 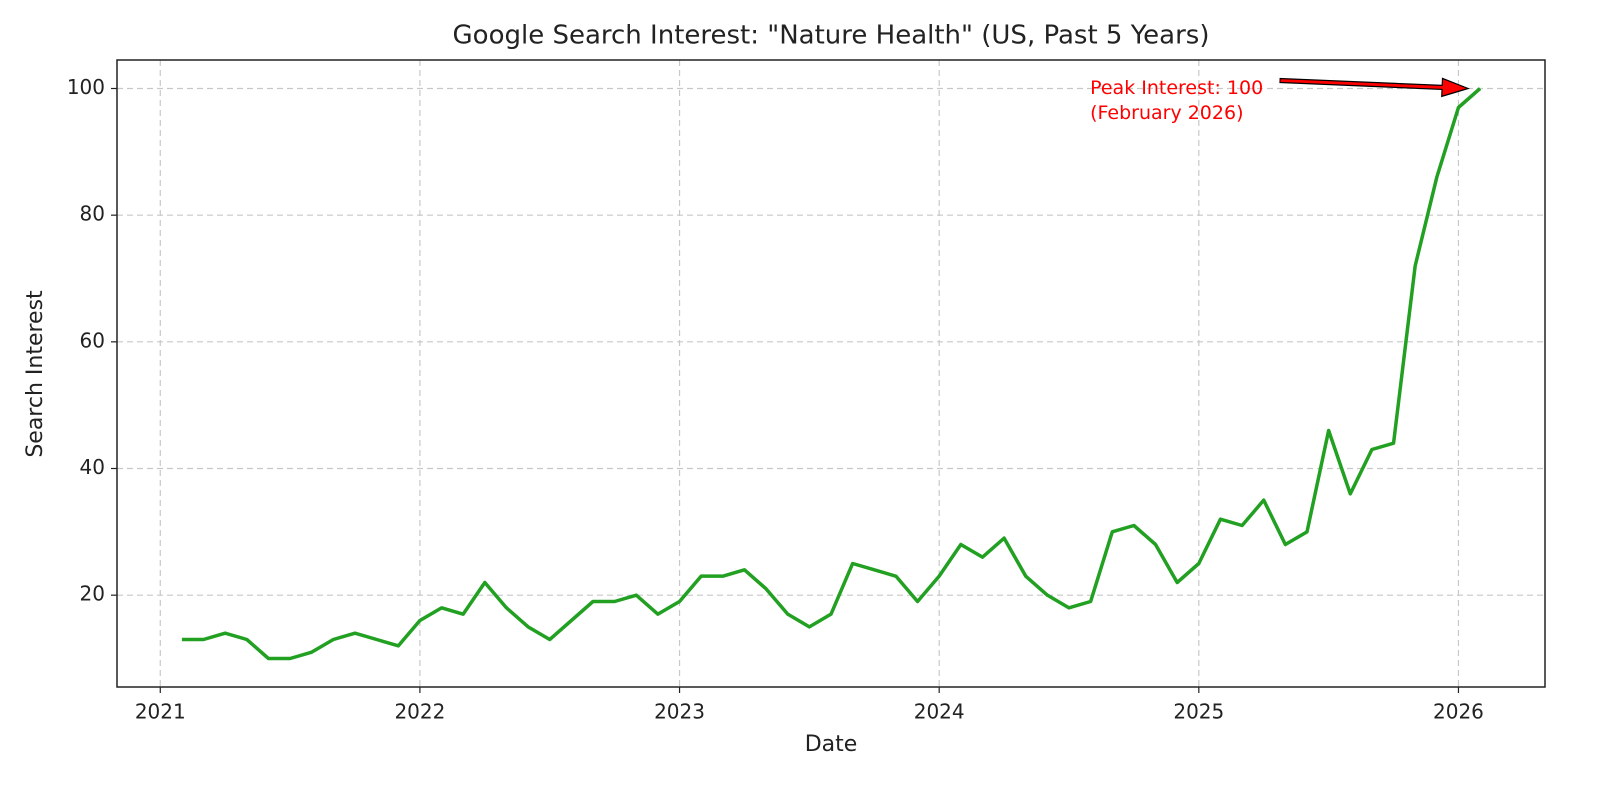 I want to click on x-tick-label: 2025, so click(x=1198, y=712).